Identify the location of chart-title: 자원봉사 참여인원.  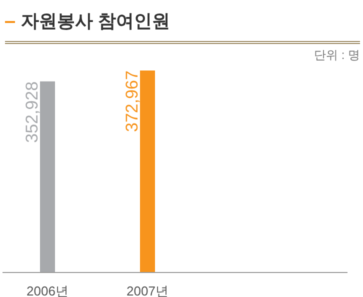
(182, 24).